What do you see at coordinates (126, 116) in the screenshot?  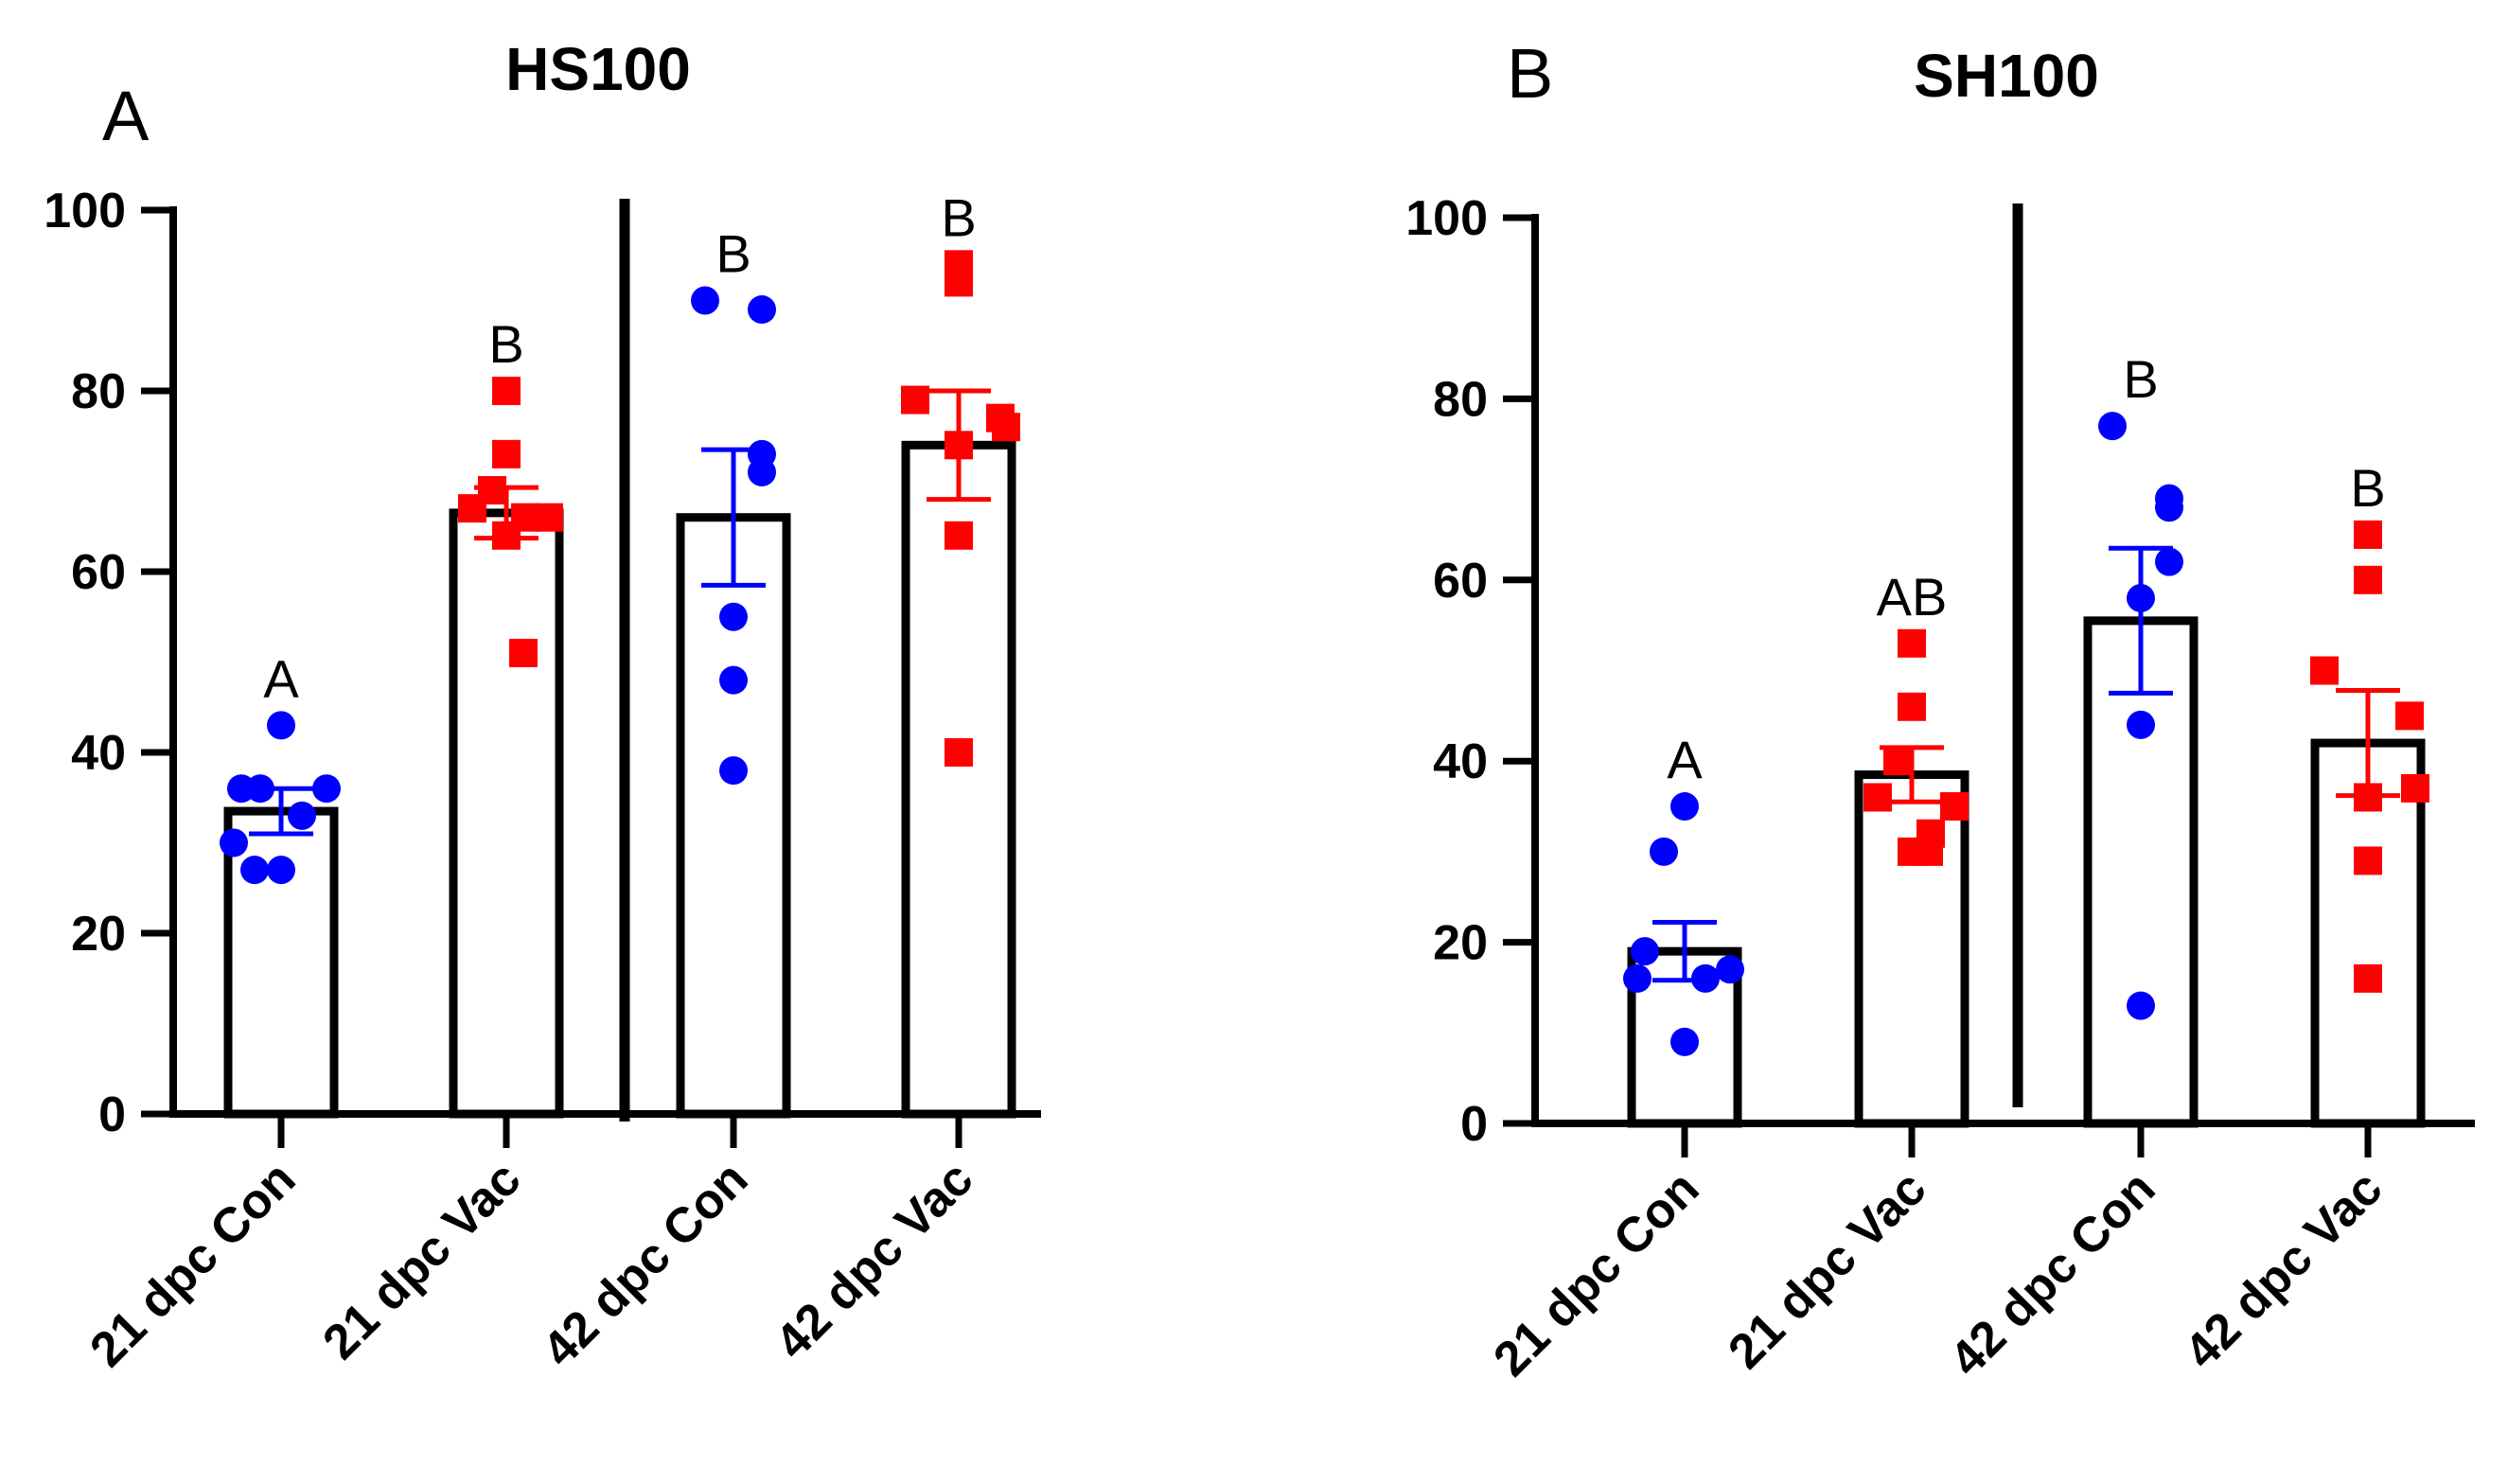 I see `panel-letter-a: A` at bounding box center [126, 116].